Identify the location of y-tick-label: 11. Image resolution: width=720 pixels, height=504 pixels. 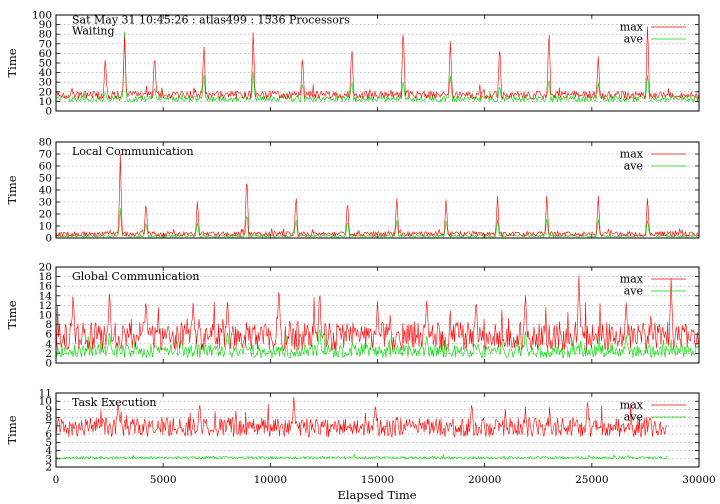
(45, 394).